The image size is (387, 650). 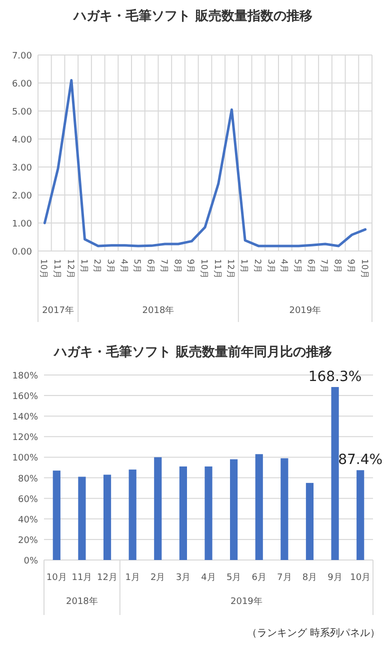 I want to click on y-tick-label: 180%, so click(x=25, y=377).